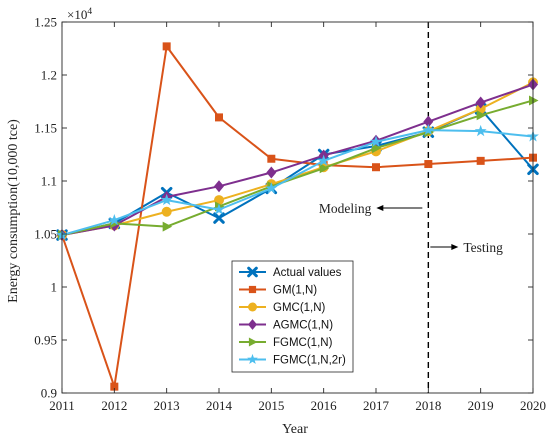 The width and height of the screenshot is (550, 439). I want to click on legend-label: GM(1,N), so click(295, 291).